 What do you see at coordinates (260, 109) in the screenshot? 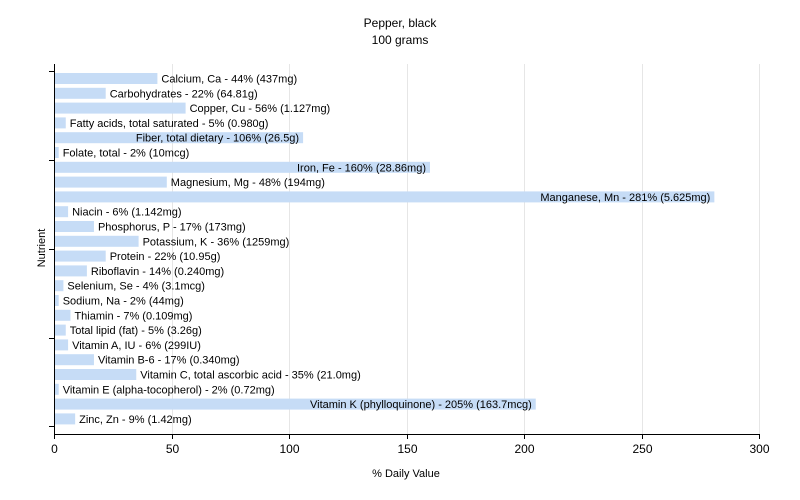
I see `bar-label: Copper, Cu - 56% (1.127mg)` at bounding box center [260, 109].